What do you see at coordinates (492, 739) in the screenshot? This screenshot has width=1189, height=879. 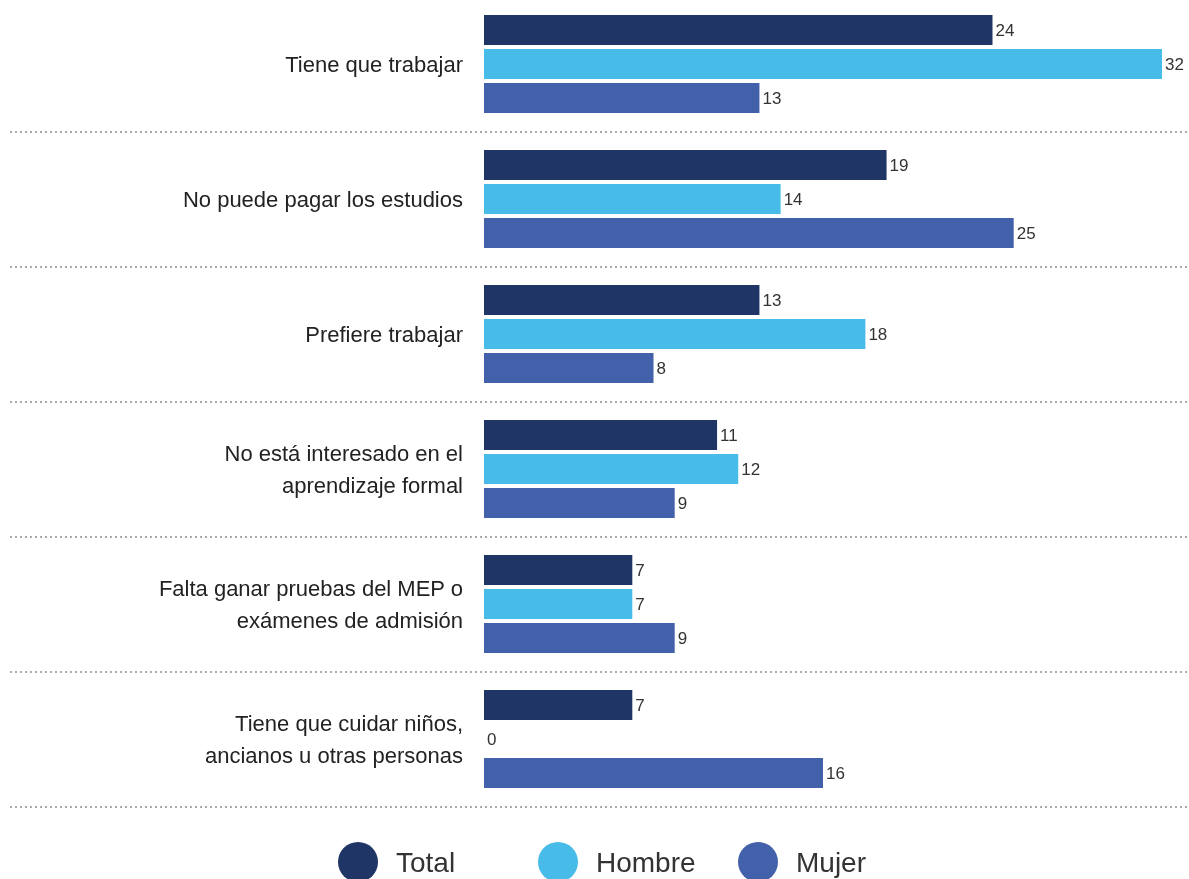 I see `data-label: 0` at bounding box center [492, 739].